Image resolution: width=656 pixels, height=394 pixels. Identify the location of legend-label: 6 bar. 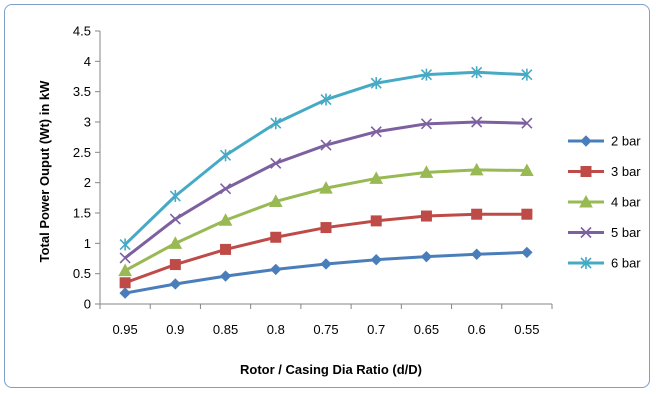
(626, 263).